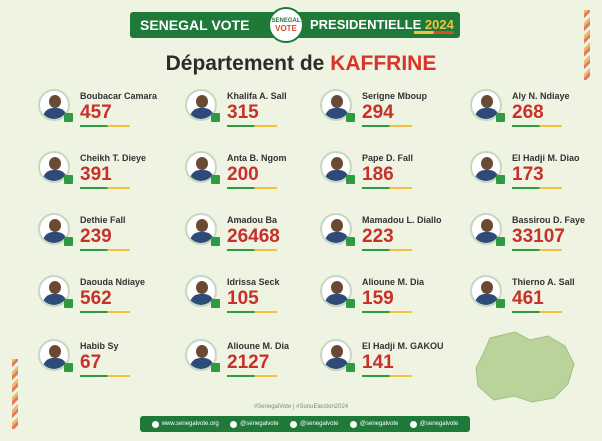 This screenshot has height=441, width=602. Describe the element at coordinates (252, 220) in the screenshot. I see `candidate-name: Amadou Ba` at that location.